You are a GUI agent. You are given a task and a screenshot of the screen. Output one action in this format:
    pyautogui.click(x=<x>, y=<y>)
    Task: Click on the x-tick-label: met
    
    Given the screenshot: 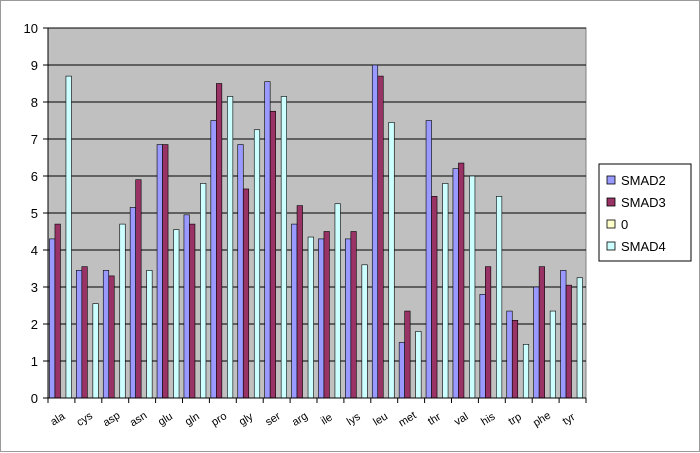 What is the action you would take?
    pyautogui.click(x=408, y=420)
    